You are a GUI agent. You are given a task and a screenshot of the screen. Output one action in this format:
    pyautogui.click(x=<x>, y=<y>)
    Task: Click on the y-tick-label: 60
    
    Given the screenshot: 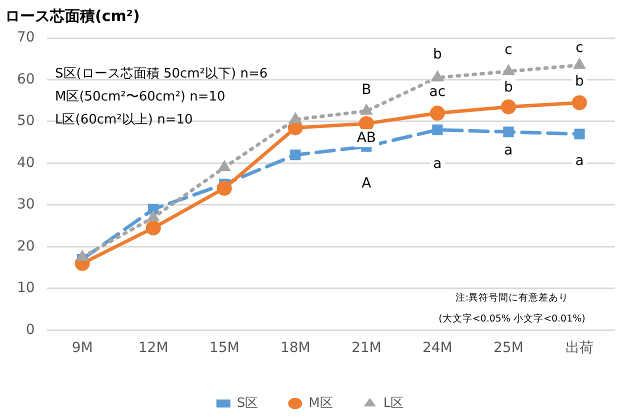 What is the action you would take?
    pyautogui.click(x=25, y=79)
    